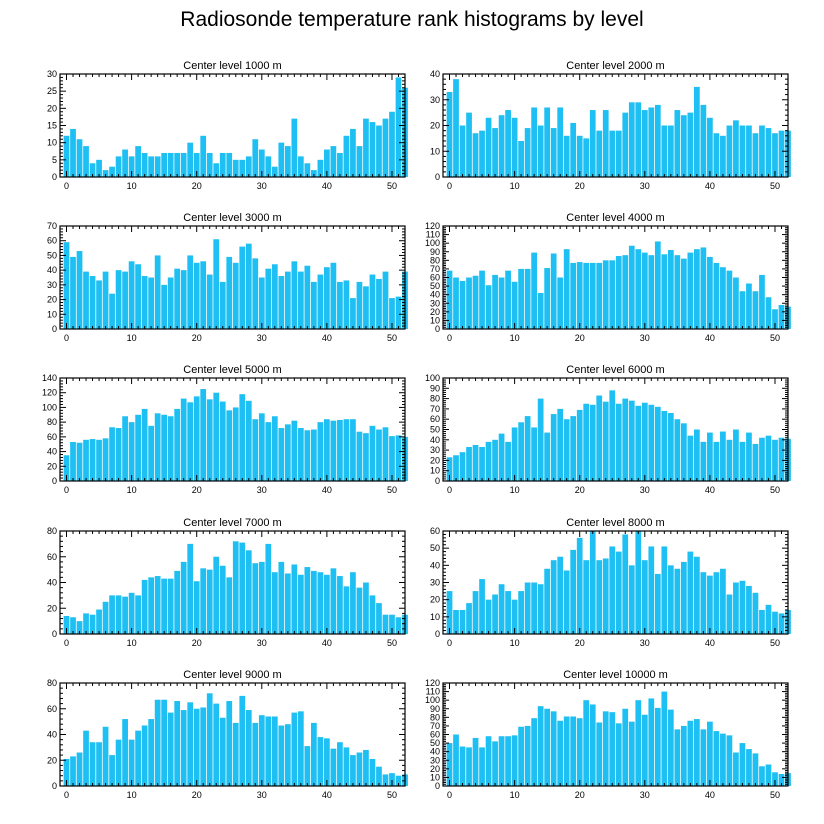 This screenshot has height=824, width=824. What do you see at coordinates (645, 643) in the screenshot?
I see `x-tick-label: 30` at bounding box center [645, 643].